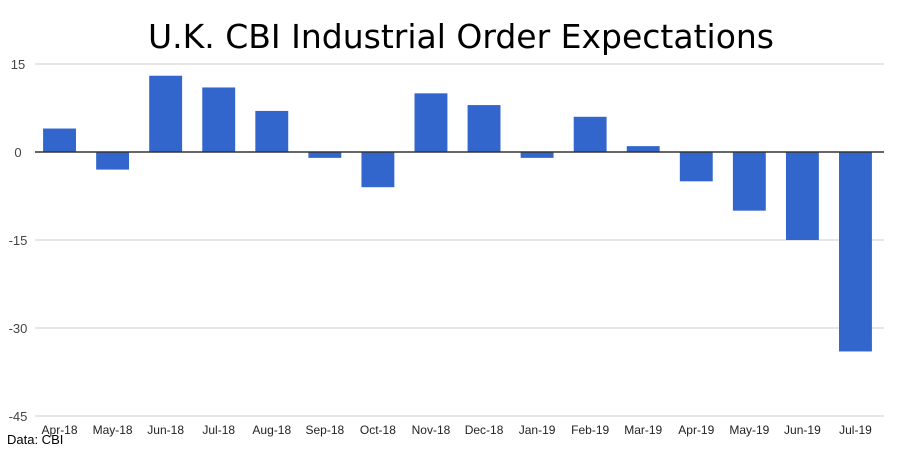 This screenshot has width=910, height=450. I want to click on y-axis-ticks: 15 0 -15 -30 -45, so click(18, 240).